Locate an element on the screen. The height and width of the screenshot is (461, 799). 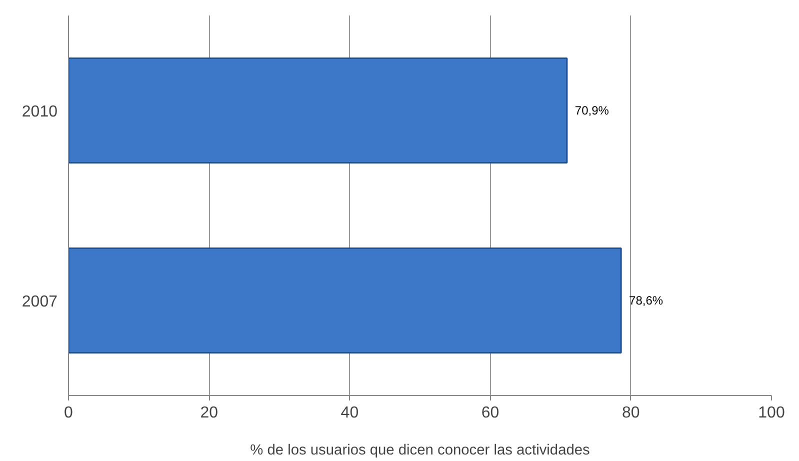
x-tick-label: 40 is located at coordinates (349, 413).